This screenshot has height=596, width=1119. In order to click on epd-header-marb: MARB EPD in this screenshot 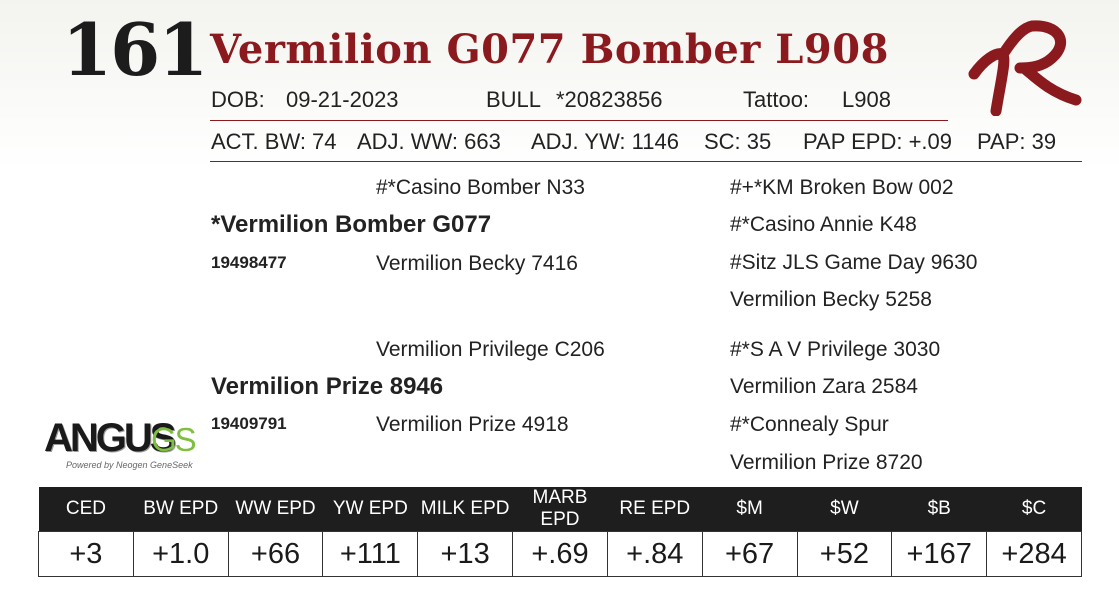, I will do `click(560, 509)`.